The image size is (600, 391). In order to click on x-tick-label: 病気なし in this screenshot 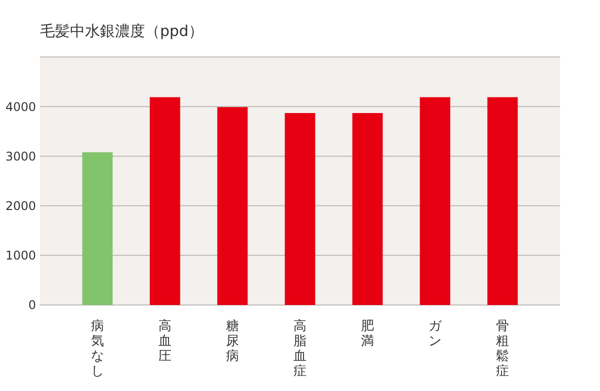, I will do `click(97, 349)`.